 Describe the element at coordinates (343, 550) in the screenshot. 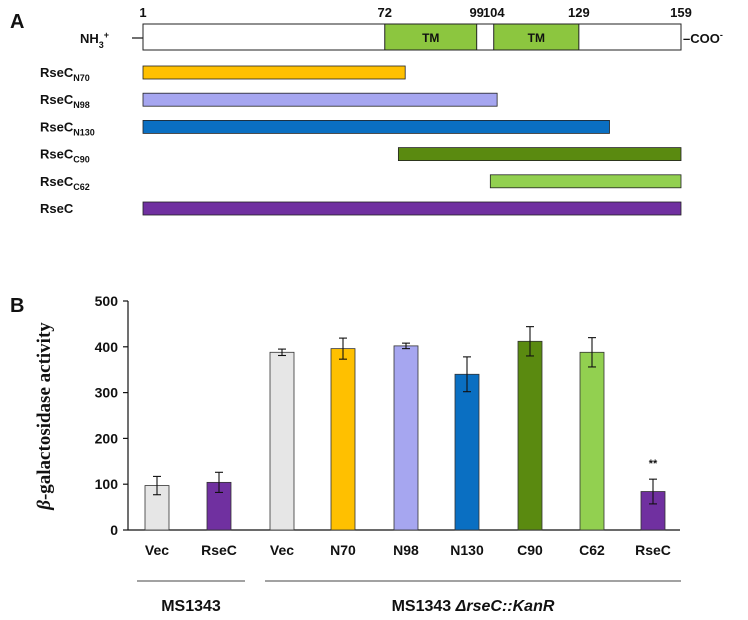

I see `x-tick-label-4: N70` at that location.